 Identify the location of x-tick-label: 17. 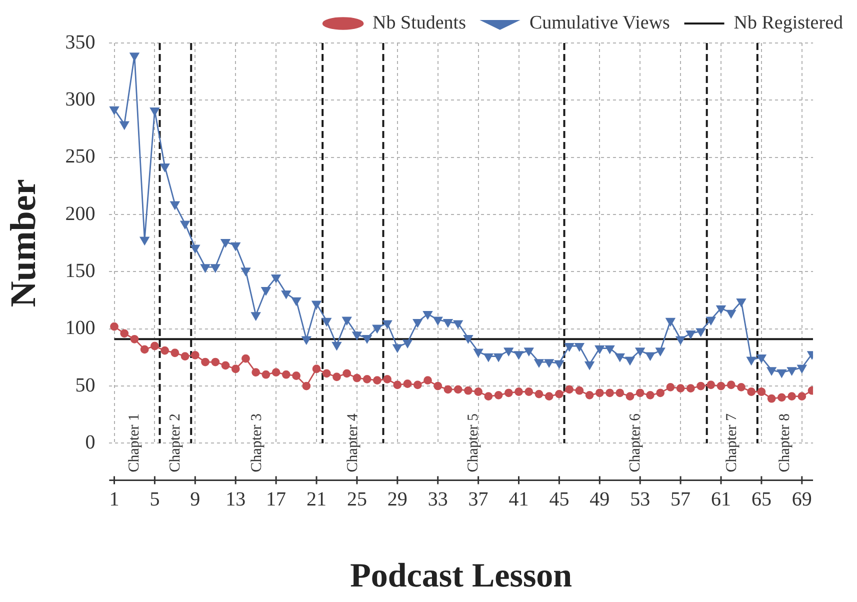
(276, 499).